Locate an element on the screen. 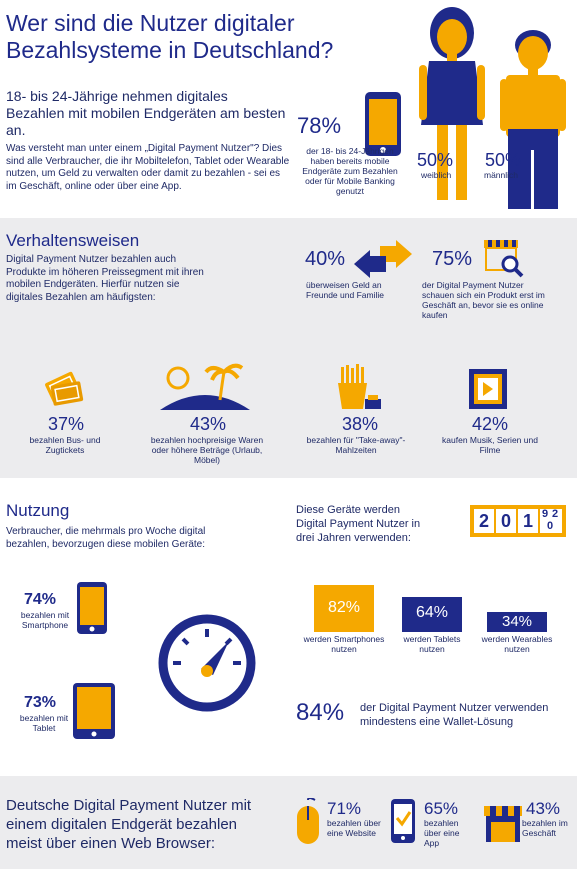 The image size is (577, 869). tablets-caption: werden Tablets nutzen is located at coordinates (432, 644).